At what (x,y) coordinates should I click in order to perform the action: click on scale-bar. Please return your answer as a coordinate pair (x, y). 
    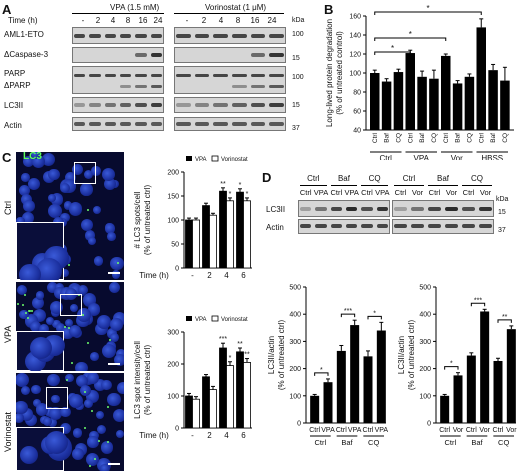
    Looking at the image, I should click on (114, 273).